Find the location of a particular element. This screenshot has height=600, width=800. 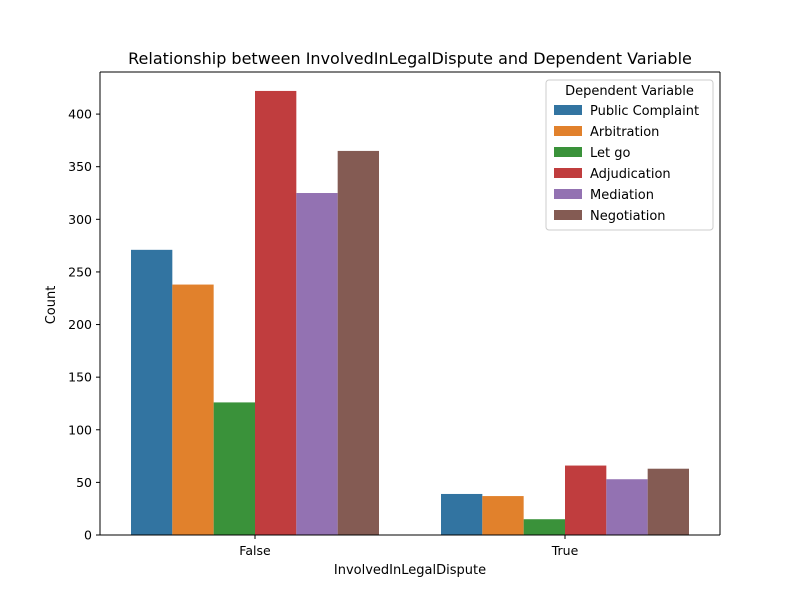

bar-mediation-false is located at coordinates (317, 364).